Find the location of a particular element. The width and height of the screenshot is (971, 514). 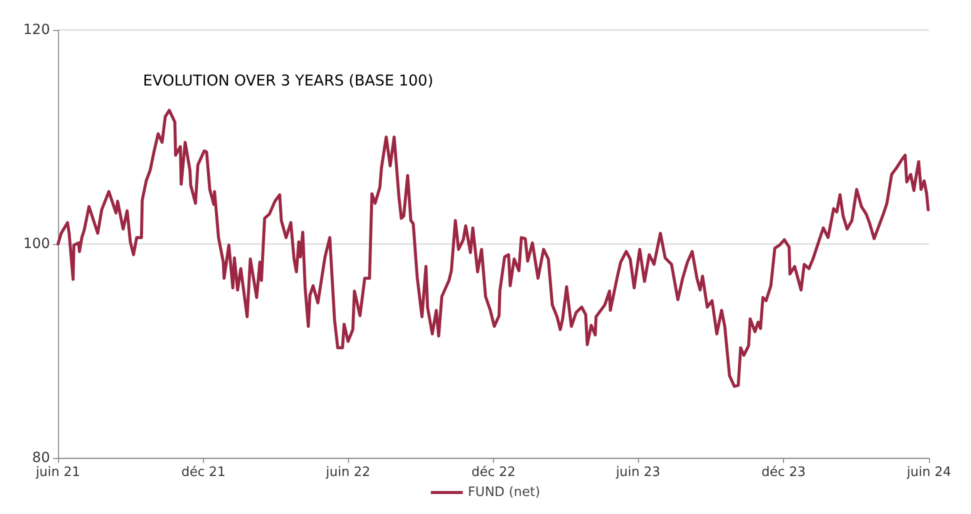

y-tick-label: 120 is located at coordinates (36, 30).